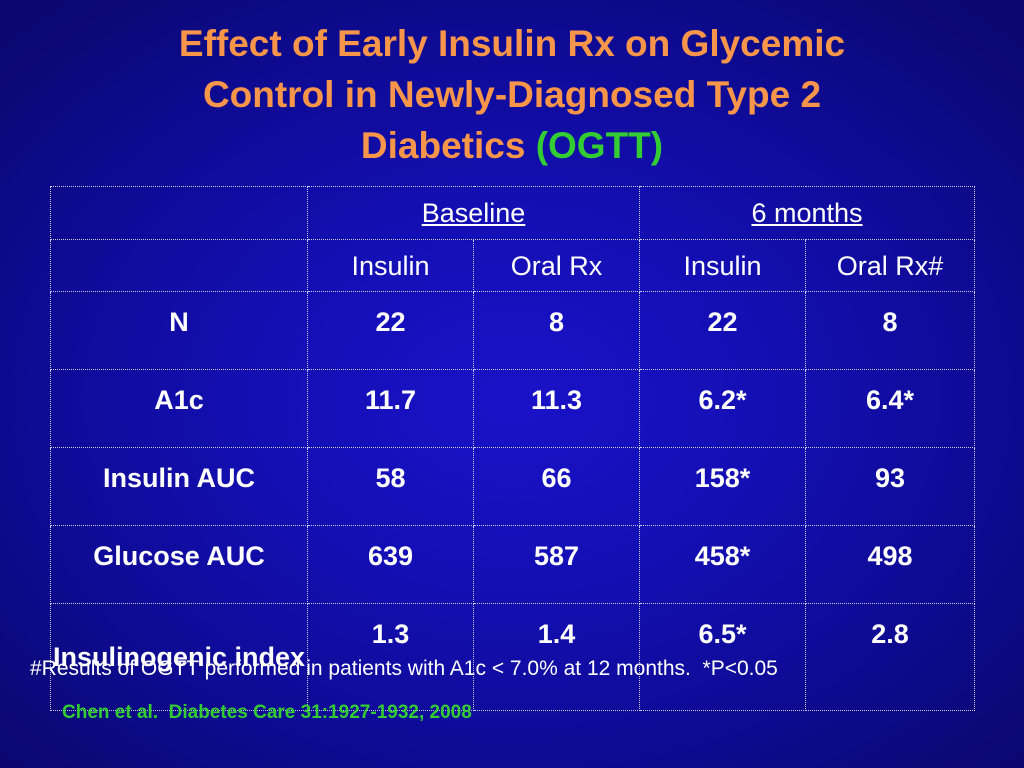  What do you see at coordinates (890, 657) in the screenshot?
I see `table-cell: 2.8` at bounding box center [890, 657].